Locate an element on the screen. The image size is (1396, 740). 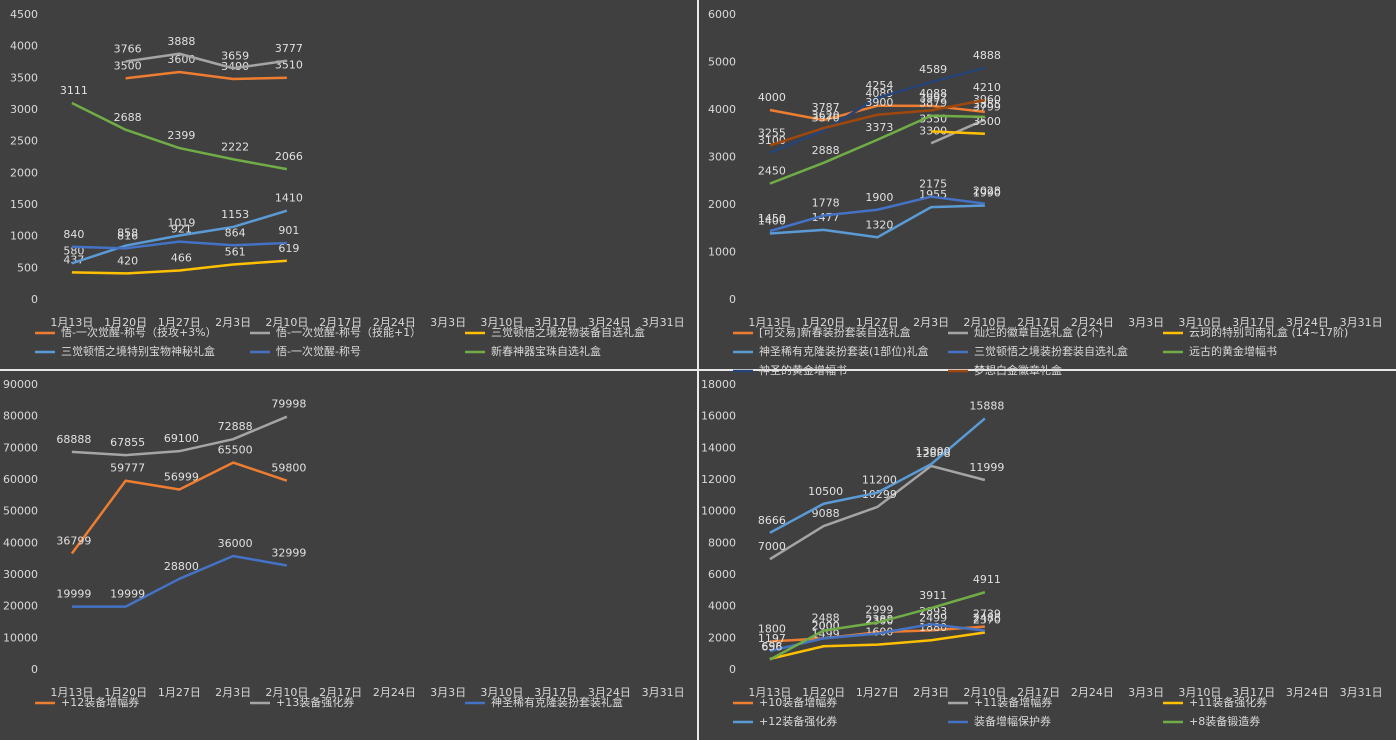
legend-label: 梦想白金徽章礼盒 is located at coordinates (1018, 370).